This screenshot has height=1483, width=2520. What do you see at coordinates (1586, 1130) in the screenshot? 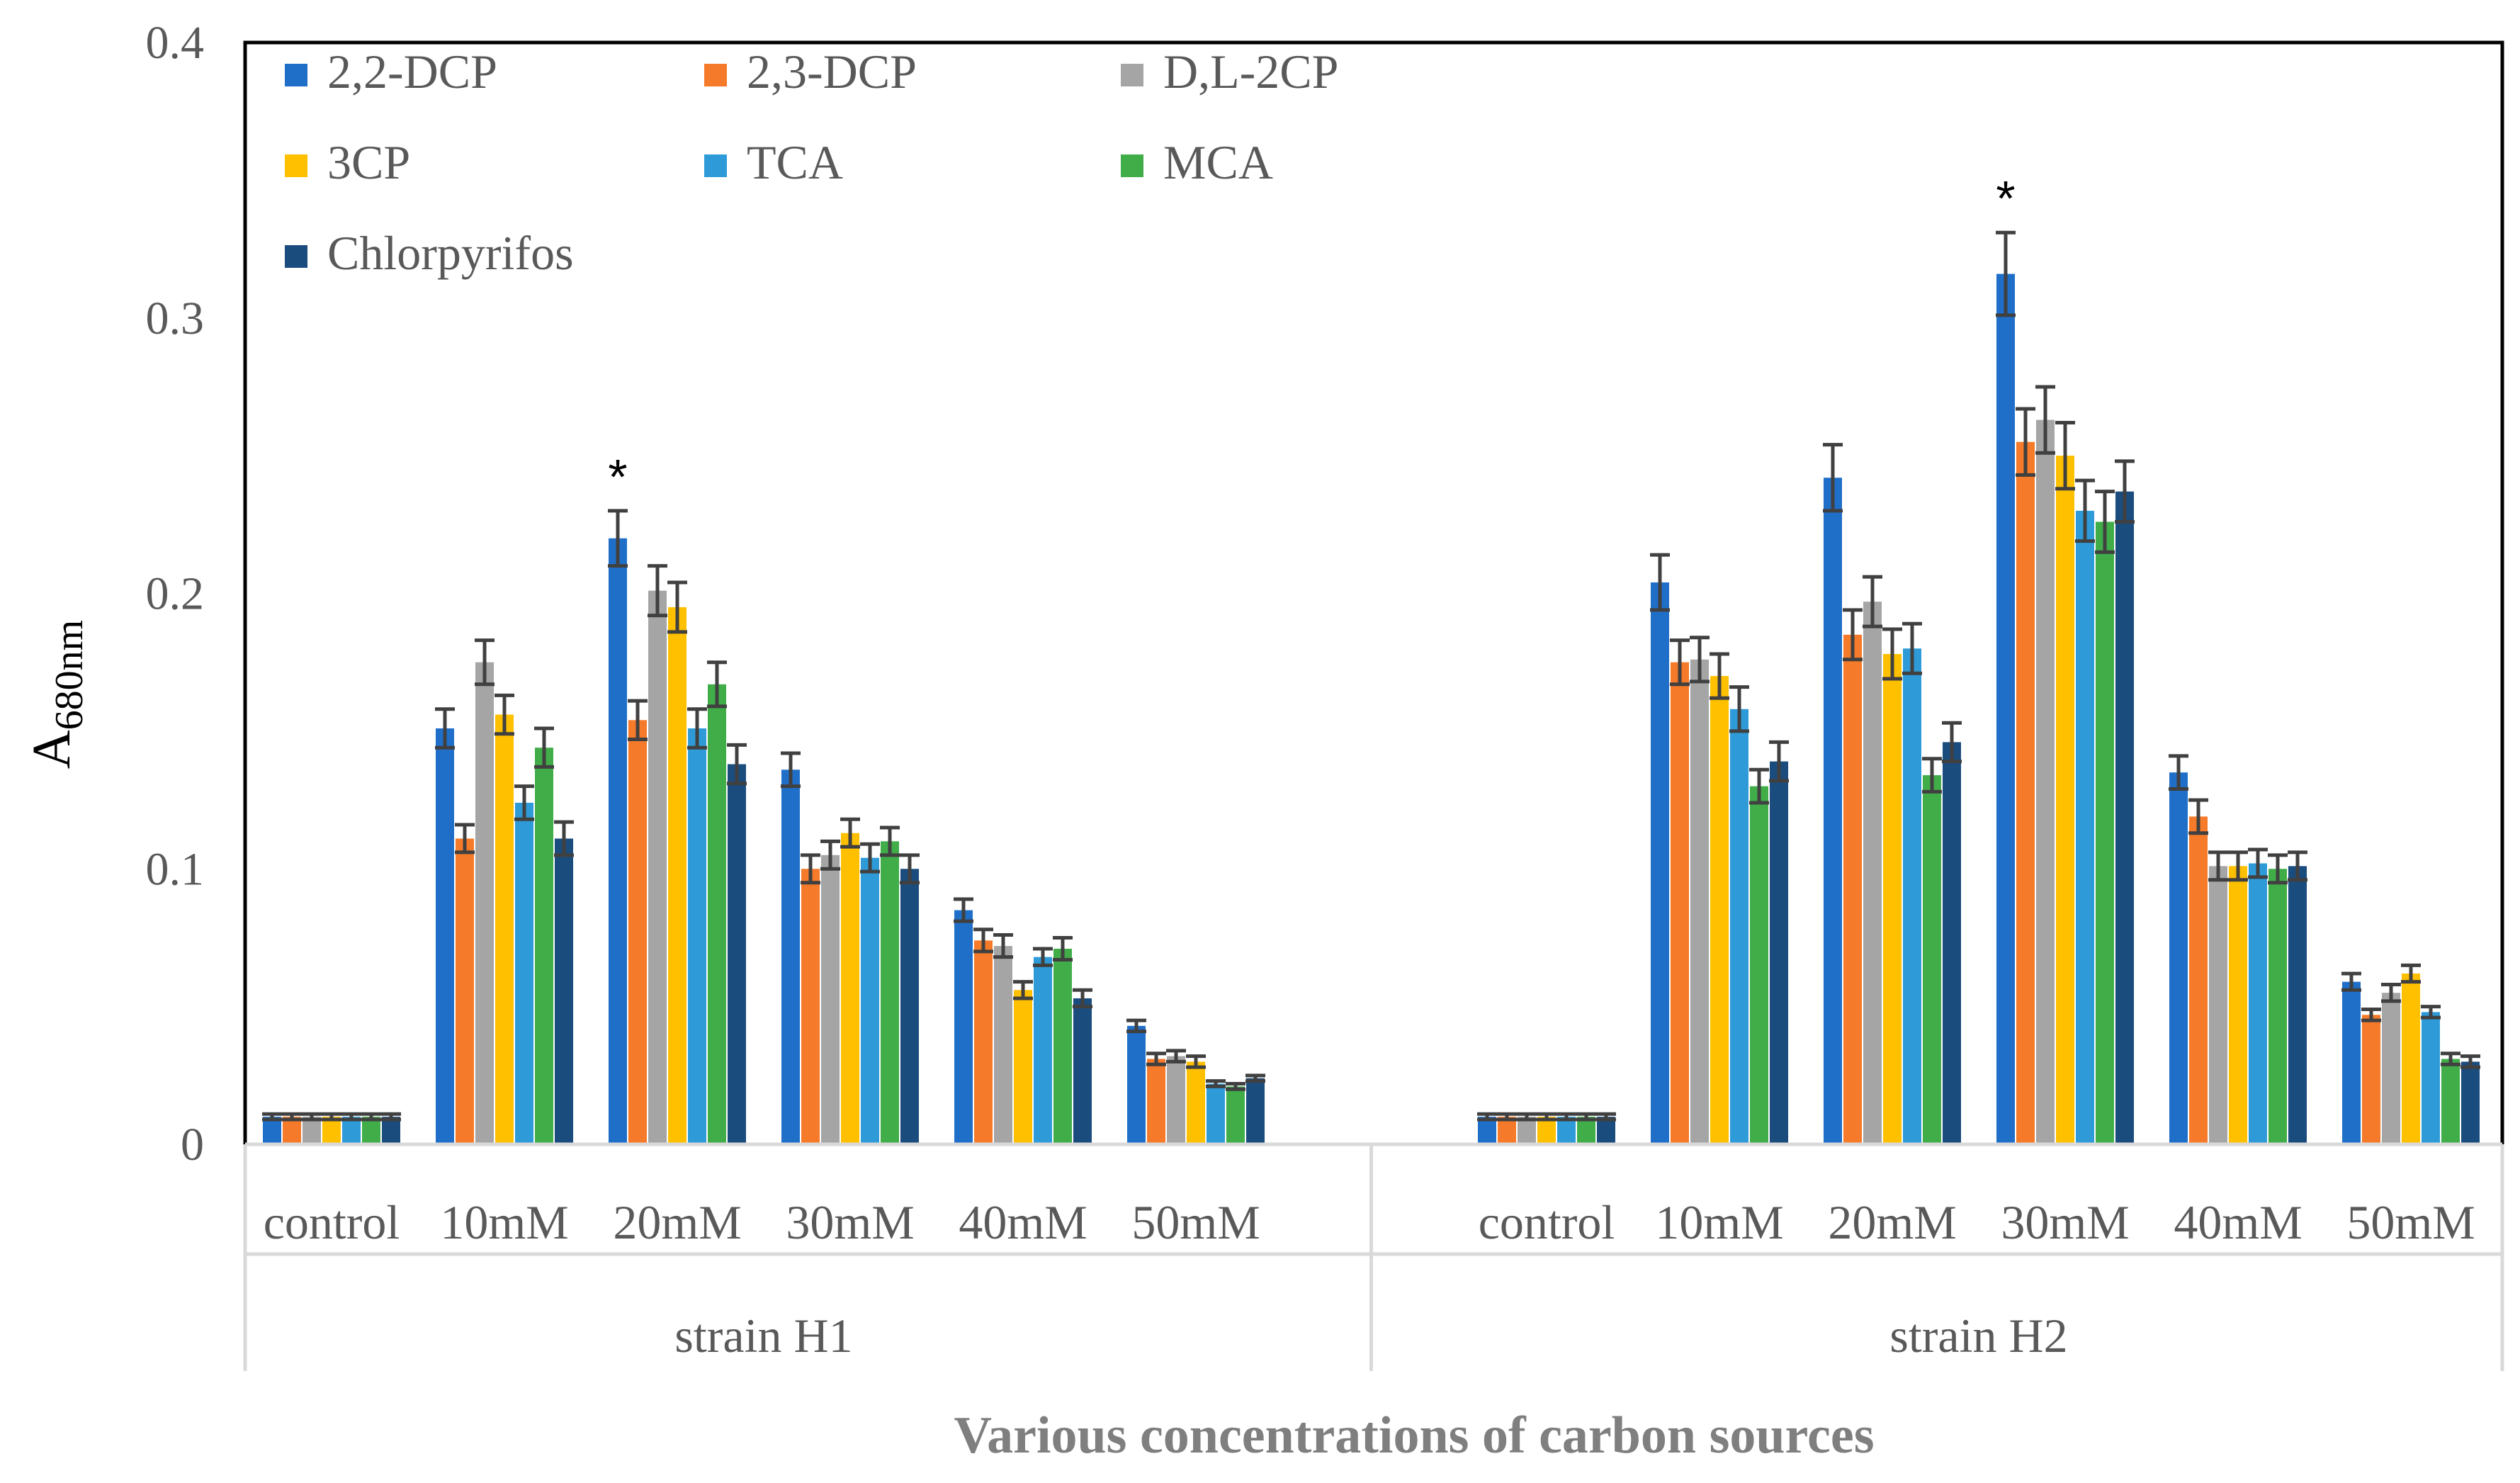
I see `bar-strain-H2-control-MCA` at bounding box center [1586, 1130].